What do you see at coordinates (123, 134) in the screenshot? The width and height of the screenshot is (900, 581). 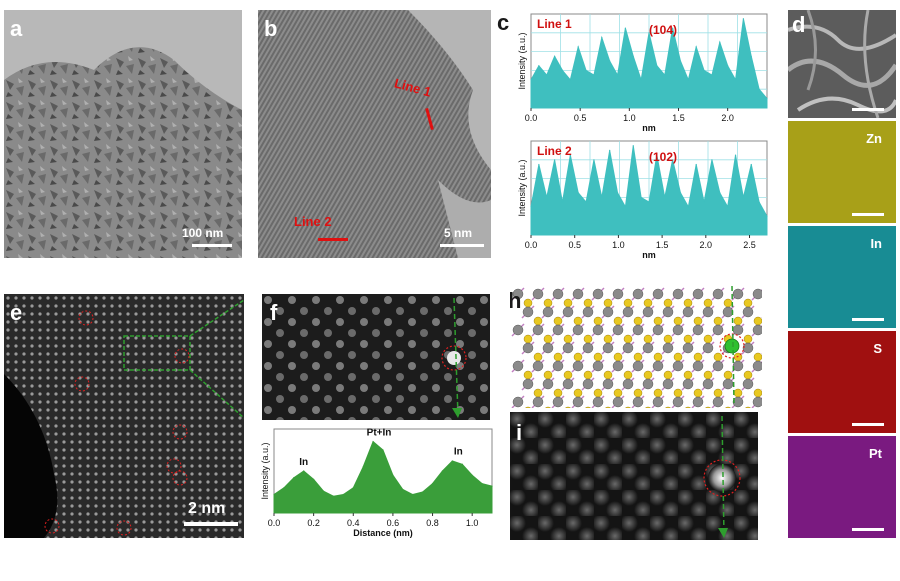 I see `panel-a-tem-image: a 100 nm` at bounding box center [123, 134].